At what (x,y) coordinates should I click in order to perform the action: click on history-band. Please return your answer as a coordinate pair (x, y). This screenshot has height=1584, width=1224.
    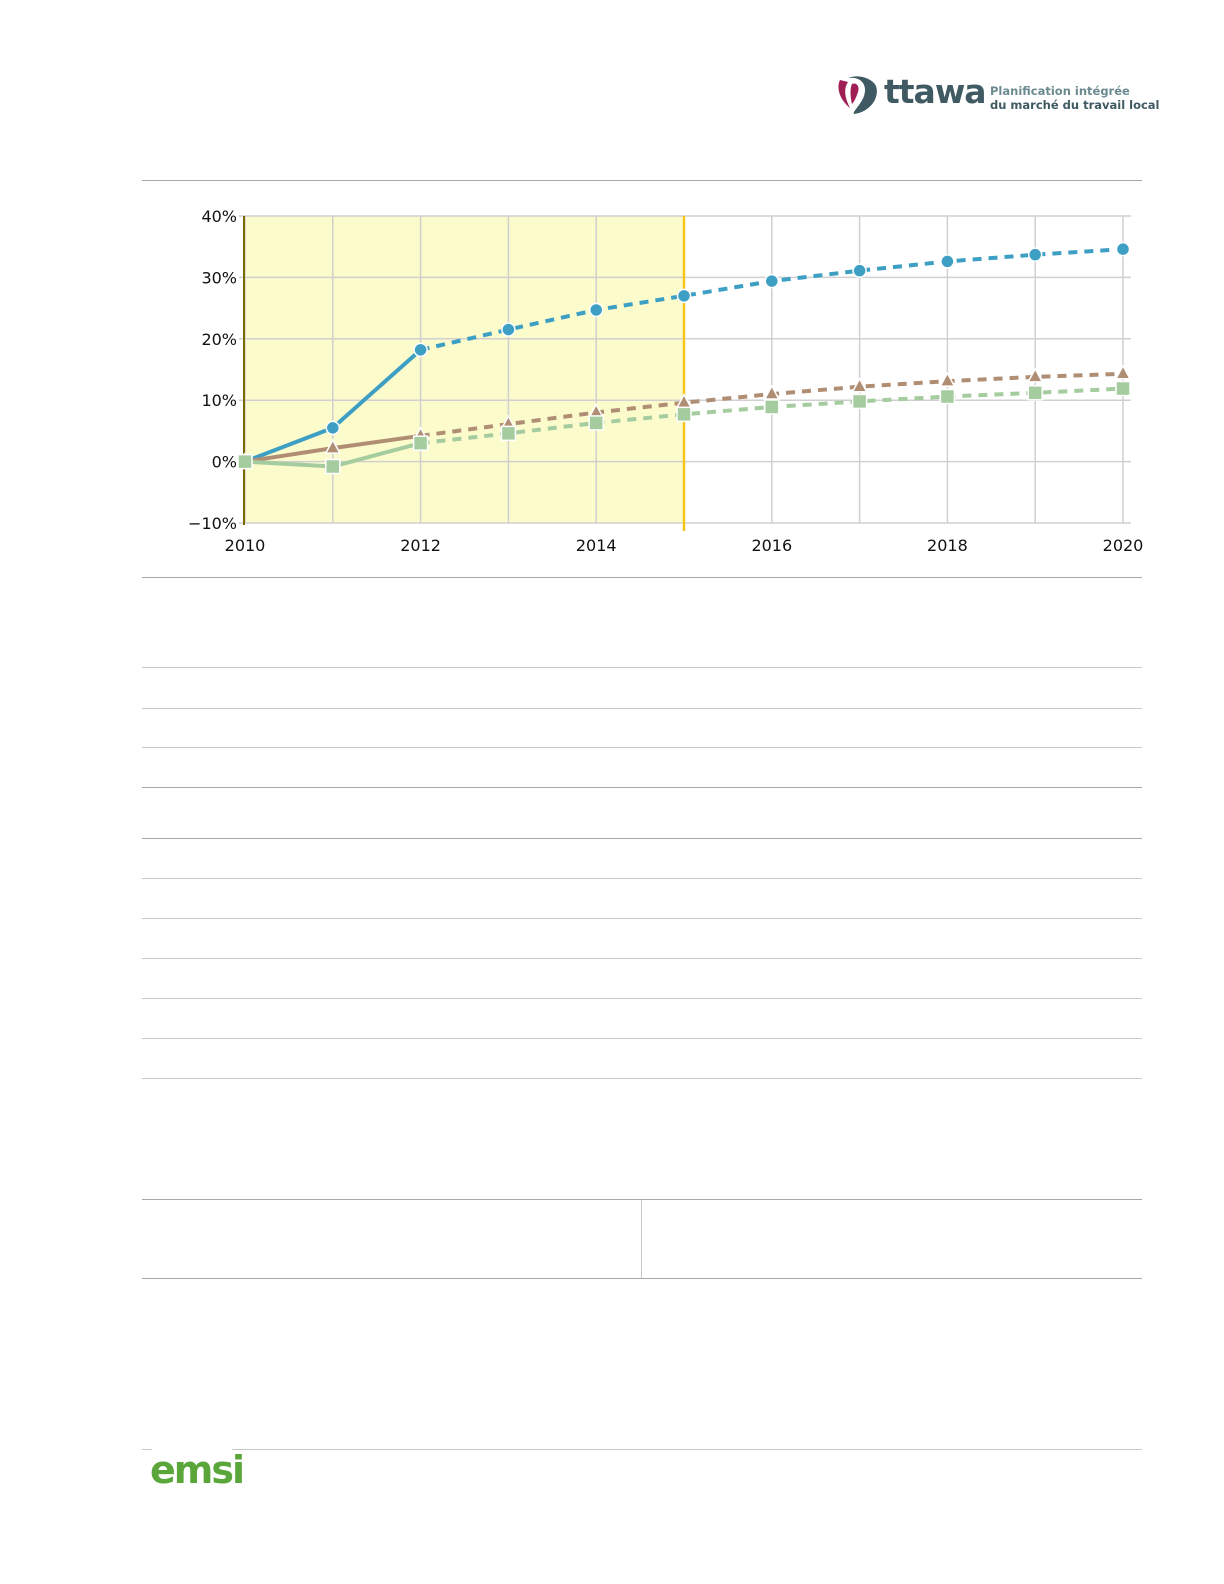
    Looking at the image, I should click on (464, 369).